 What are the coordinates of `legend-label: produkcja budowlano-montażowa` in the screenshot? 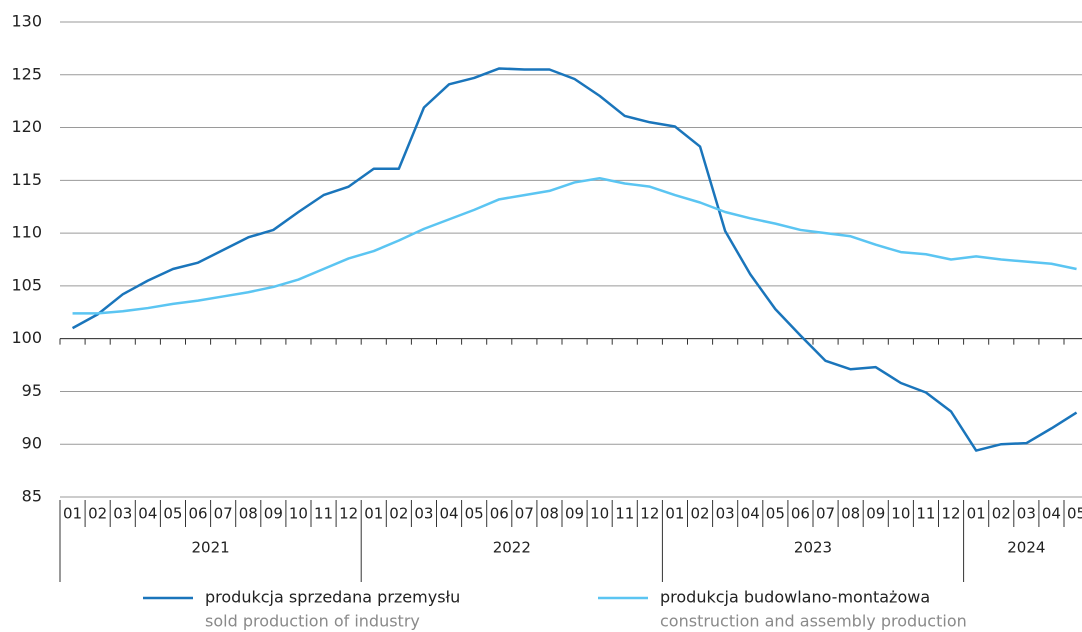 It's located at (795, 597).